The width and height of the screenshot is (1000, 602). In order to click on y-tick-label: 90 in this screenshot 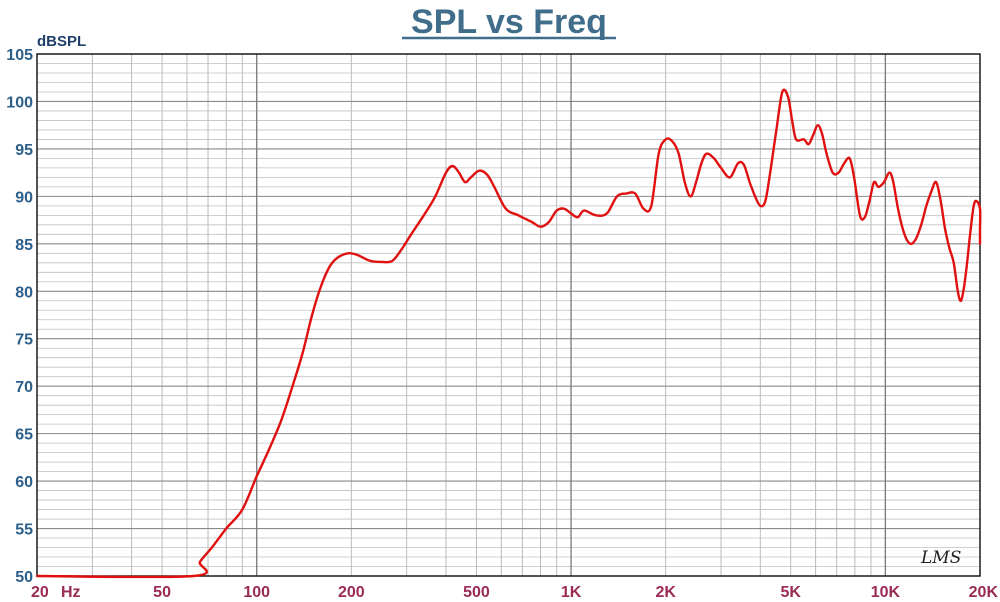, I will do `click(24, 197)`.